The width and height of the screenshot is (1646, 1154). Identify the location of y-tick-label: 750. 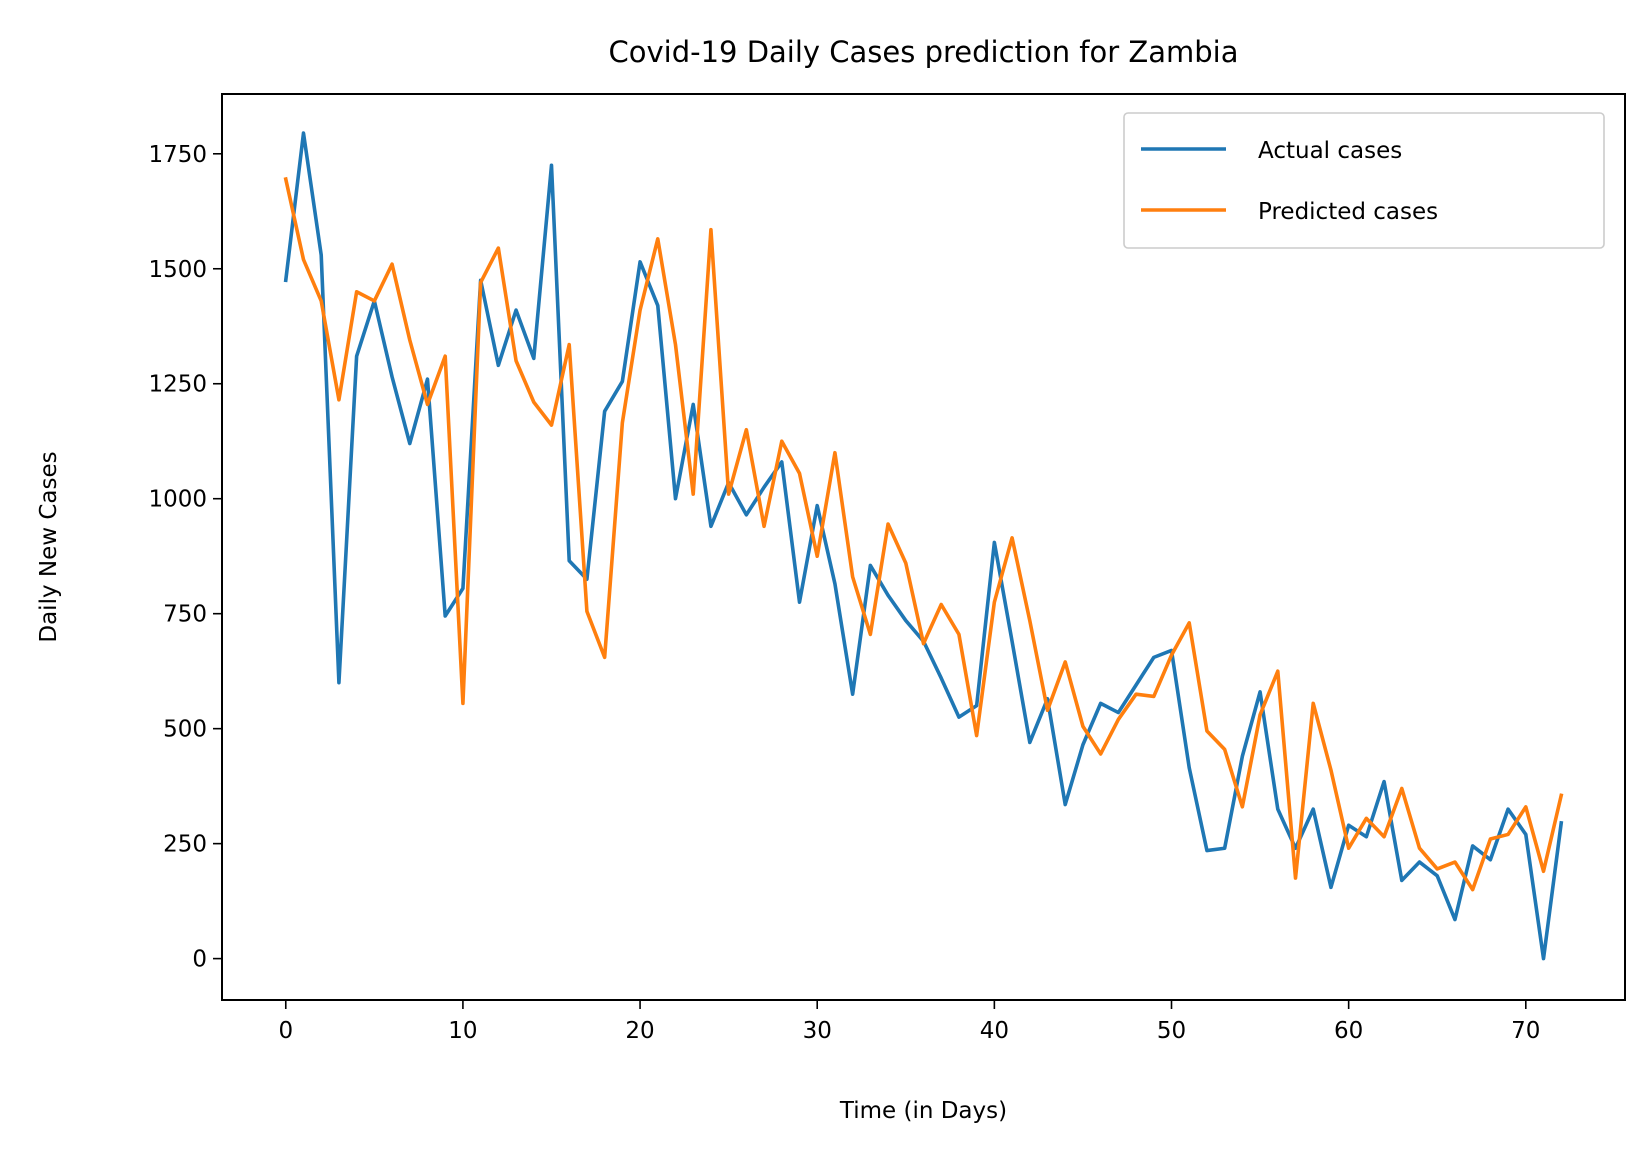
(185, 615).